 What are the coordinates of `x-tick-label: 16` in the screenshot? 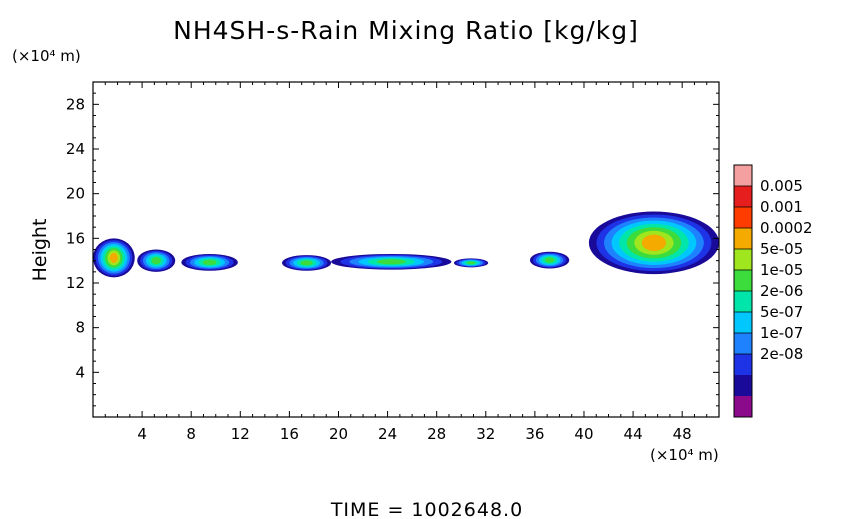 It's located at (289, 434).